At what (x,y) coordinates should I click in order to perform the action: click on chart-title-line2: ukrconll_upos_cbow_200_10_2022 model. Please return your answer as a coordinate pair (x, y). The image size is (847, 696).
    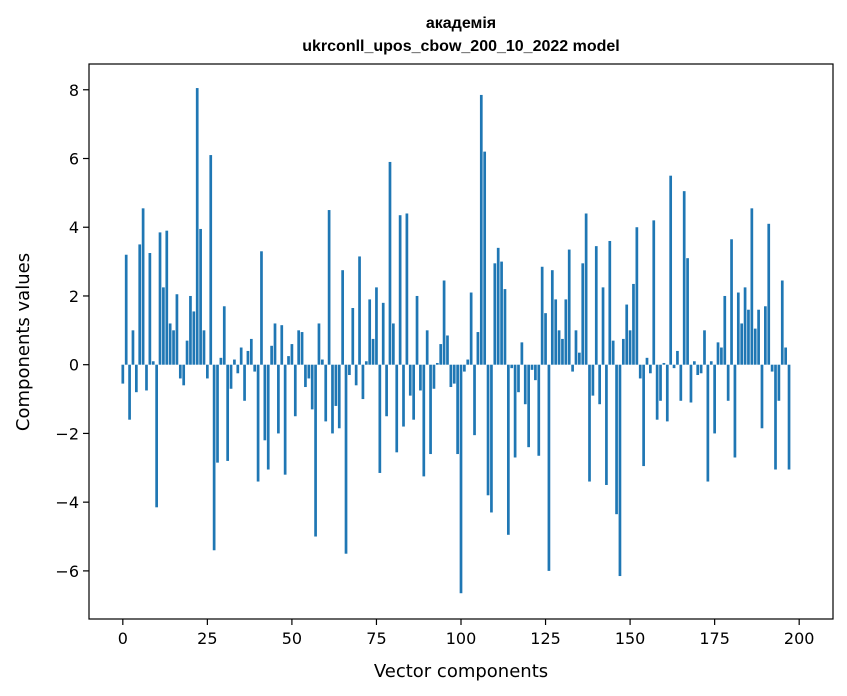
    Looking at the image, I should click on (460, 46).